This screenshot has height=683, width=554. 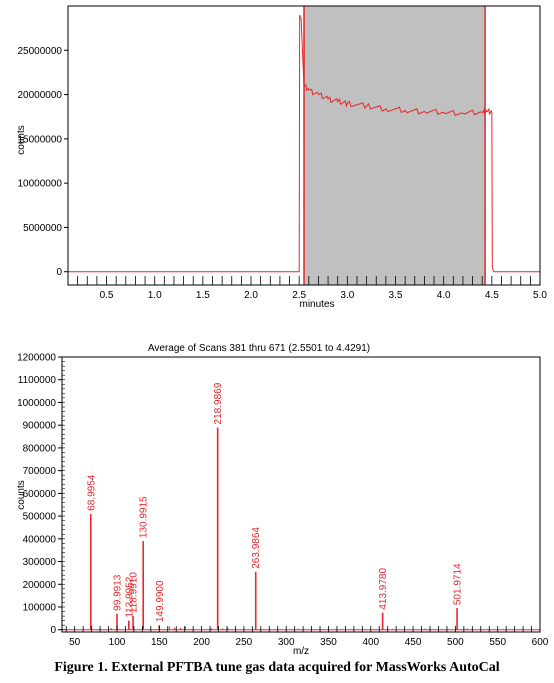 I want to click on x-tick-label: 2.0, so click(x=251, y=295).